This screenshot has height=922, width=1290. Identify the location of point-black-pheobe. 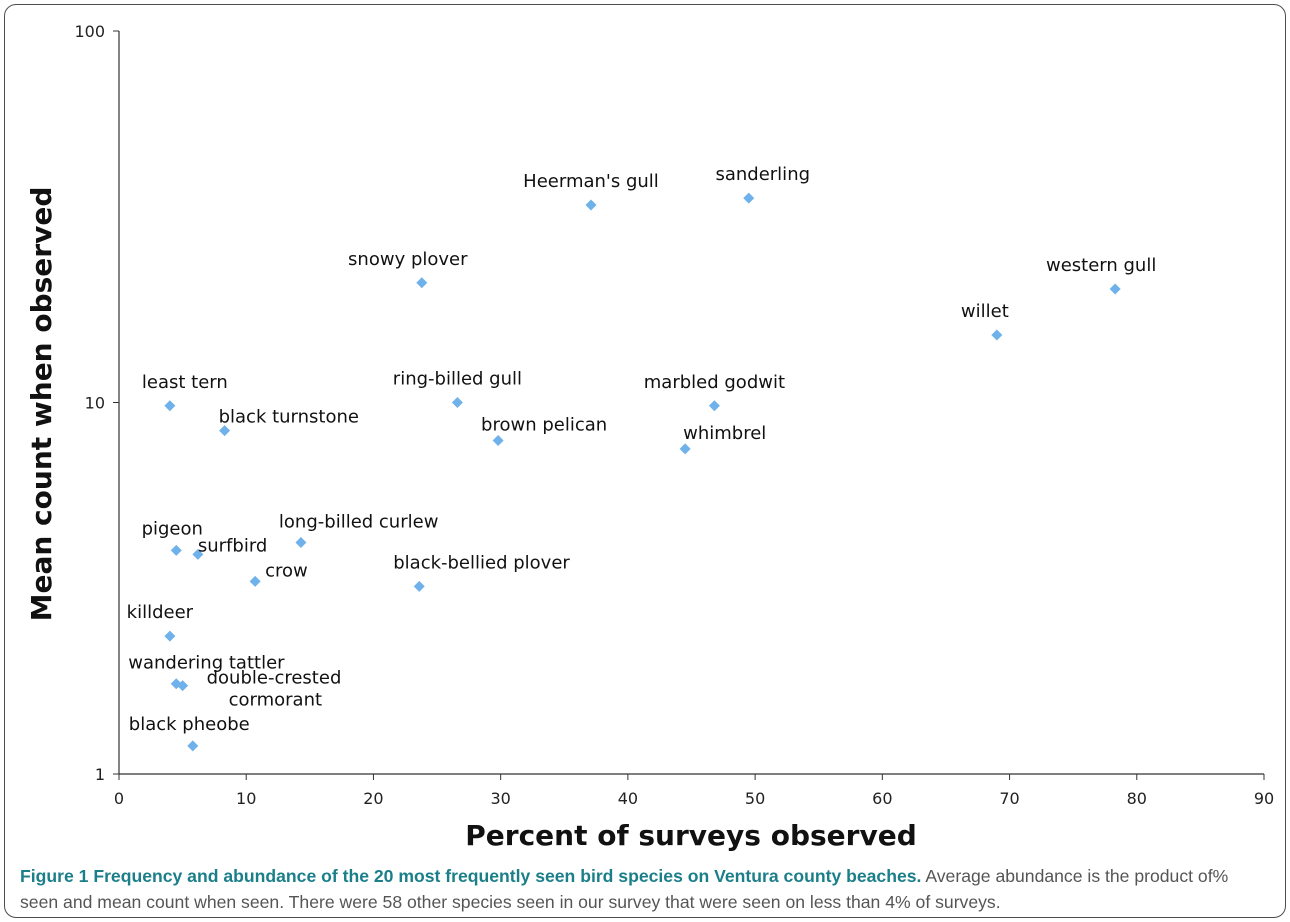
(193, 746).